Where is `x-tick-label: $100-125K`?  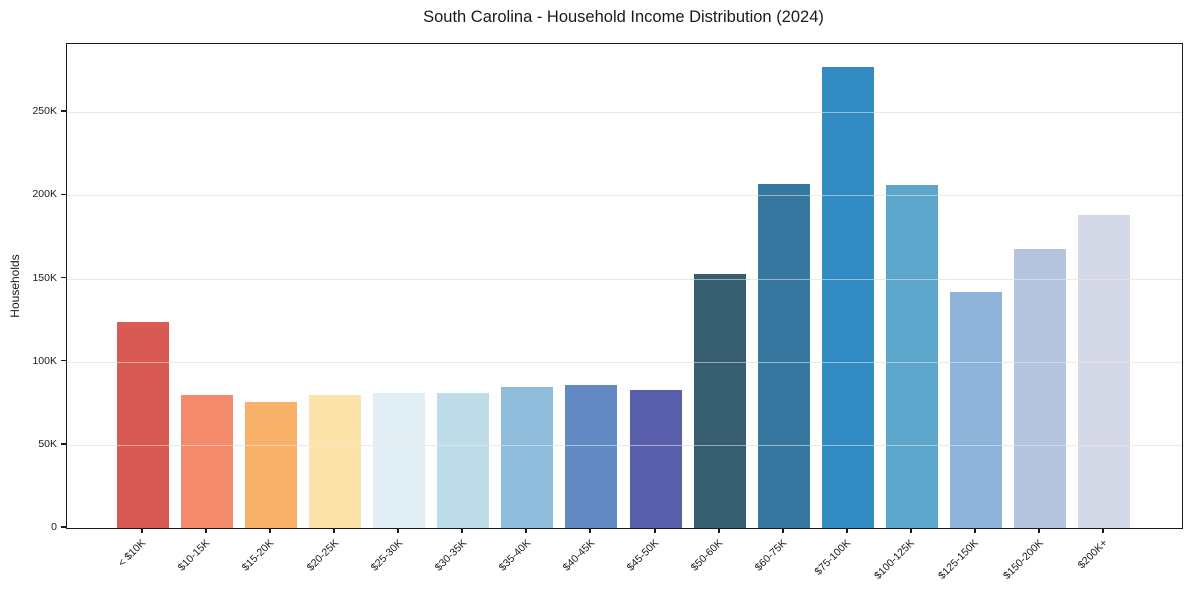
x-tick-label: $100-125K is located at coordinates (895, 559).